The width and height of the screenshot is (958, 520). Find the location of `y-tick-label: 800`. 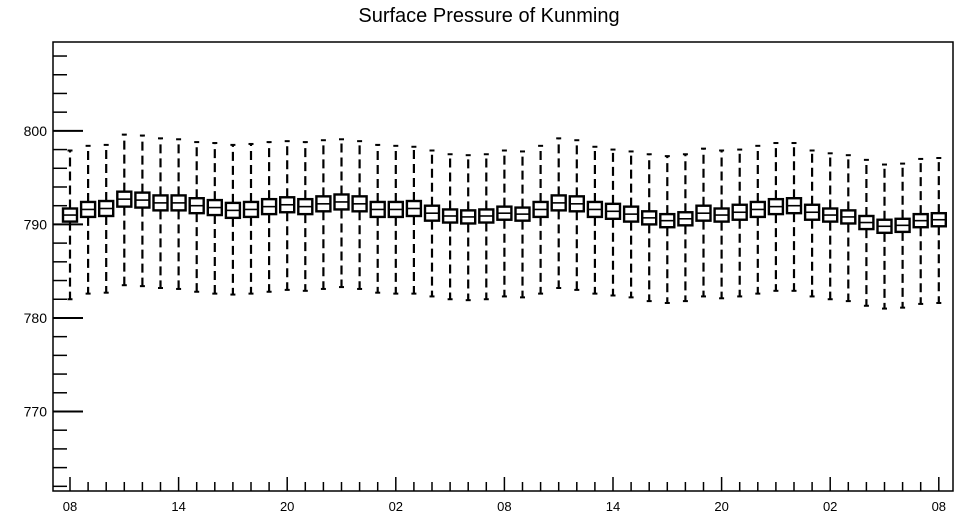

y-tick-label: 800 is located at coordinates (36, 131).